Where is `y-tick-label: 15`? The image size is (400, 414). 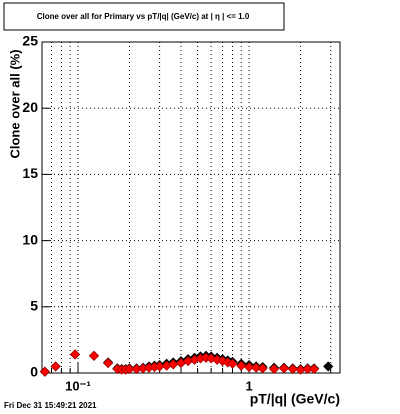
y-tick-label: 15 is located at coordinates (30, 173).